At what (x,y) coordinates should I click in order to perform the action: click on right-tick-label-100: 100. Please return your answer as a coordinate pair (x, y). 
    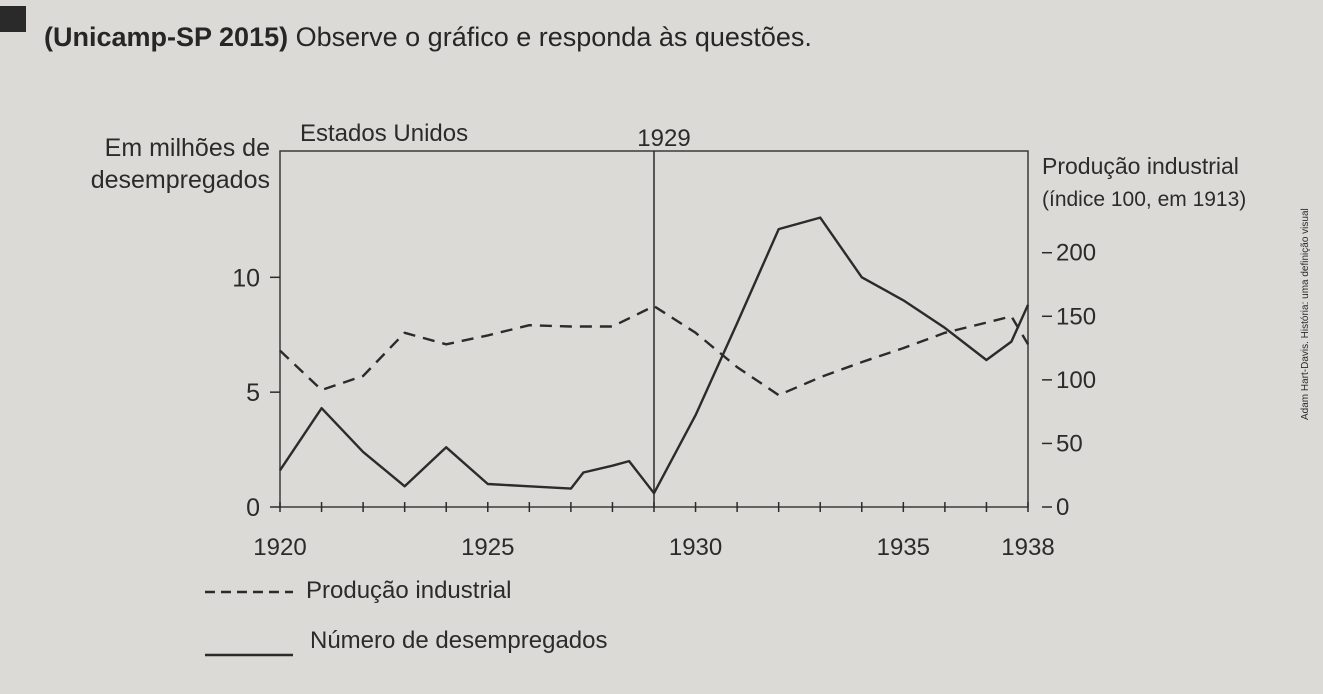
    Looking at the image, I should click on (1076, 380).